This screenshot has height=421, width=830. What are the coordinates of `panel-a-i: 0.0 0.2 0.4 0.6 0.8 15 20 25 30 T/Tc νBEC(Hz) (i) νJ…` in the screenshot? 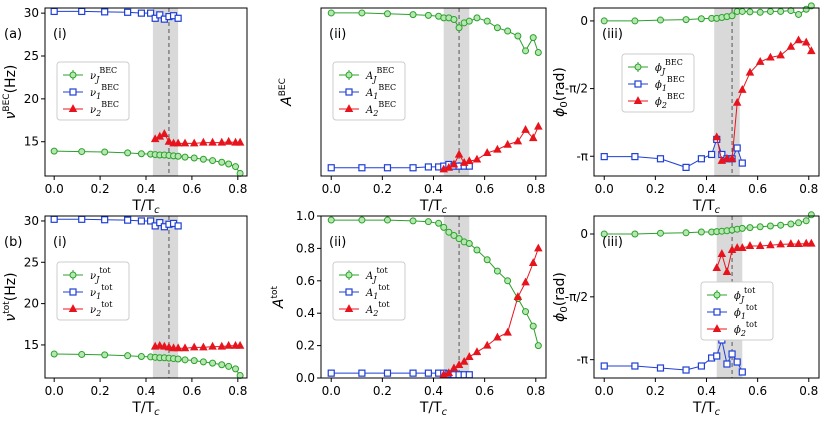 It's located at (125, 111).